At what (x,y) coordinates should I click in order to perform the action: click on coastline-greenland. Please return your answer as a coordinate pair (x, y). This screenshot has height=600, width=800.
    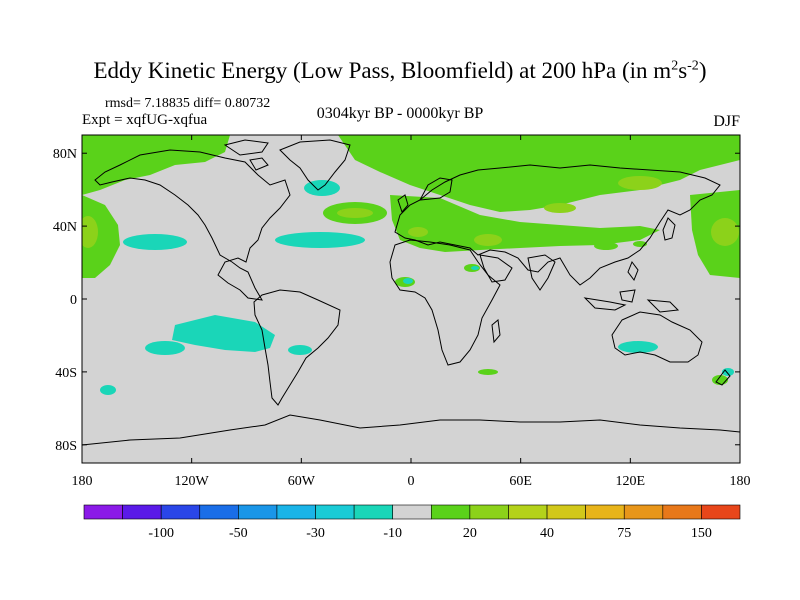
    Looking at the image, I should click on (315, 165).